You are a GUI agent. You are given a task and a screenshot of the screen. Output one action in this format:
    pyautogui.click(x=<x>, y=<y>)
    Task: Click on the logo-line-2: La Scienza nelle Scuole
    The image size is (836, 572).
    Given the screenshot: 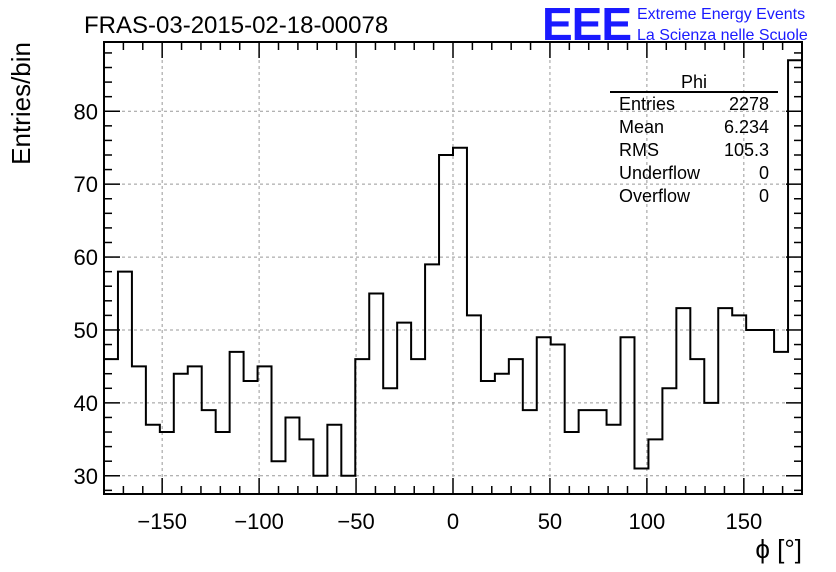 What is the action you would take?
    pyautogui.click(x=722, y=35)
    